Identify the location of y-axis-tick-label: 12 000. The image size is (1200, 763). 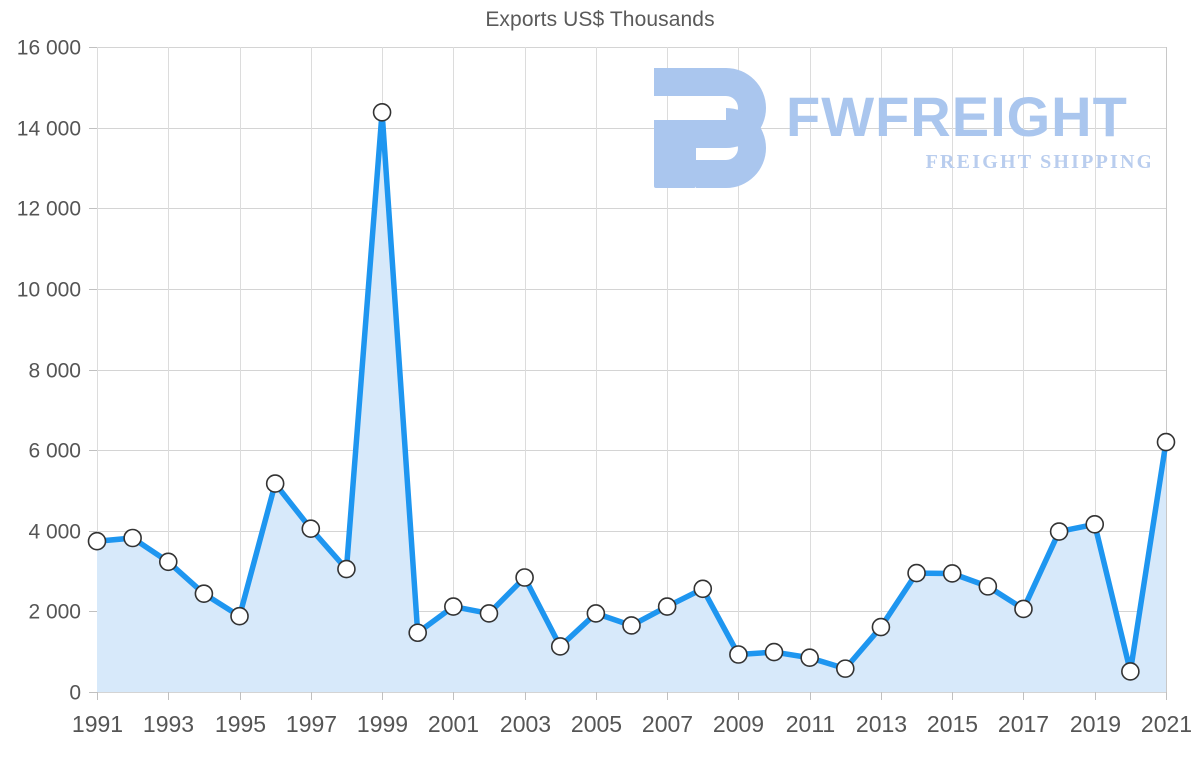
(49, 209).